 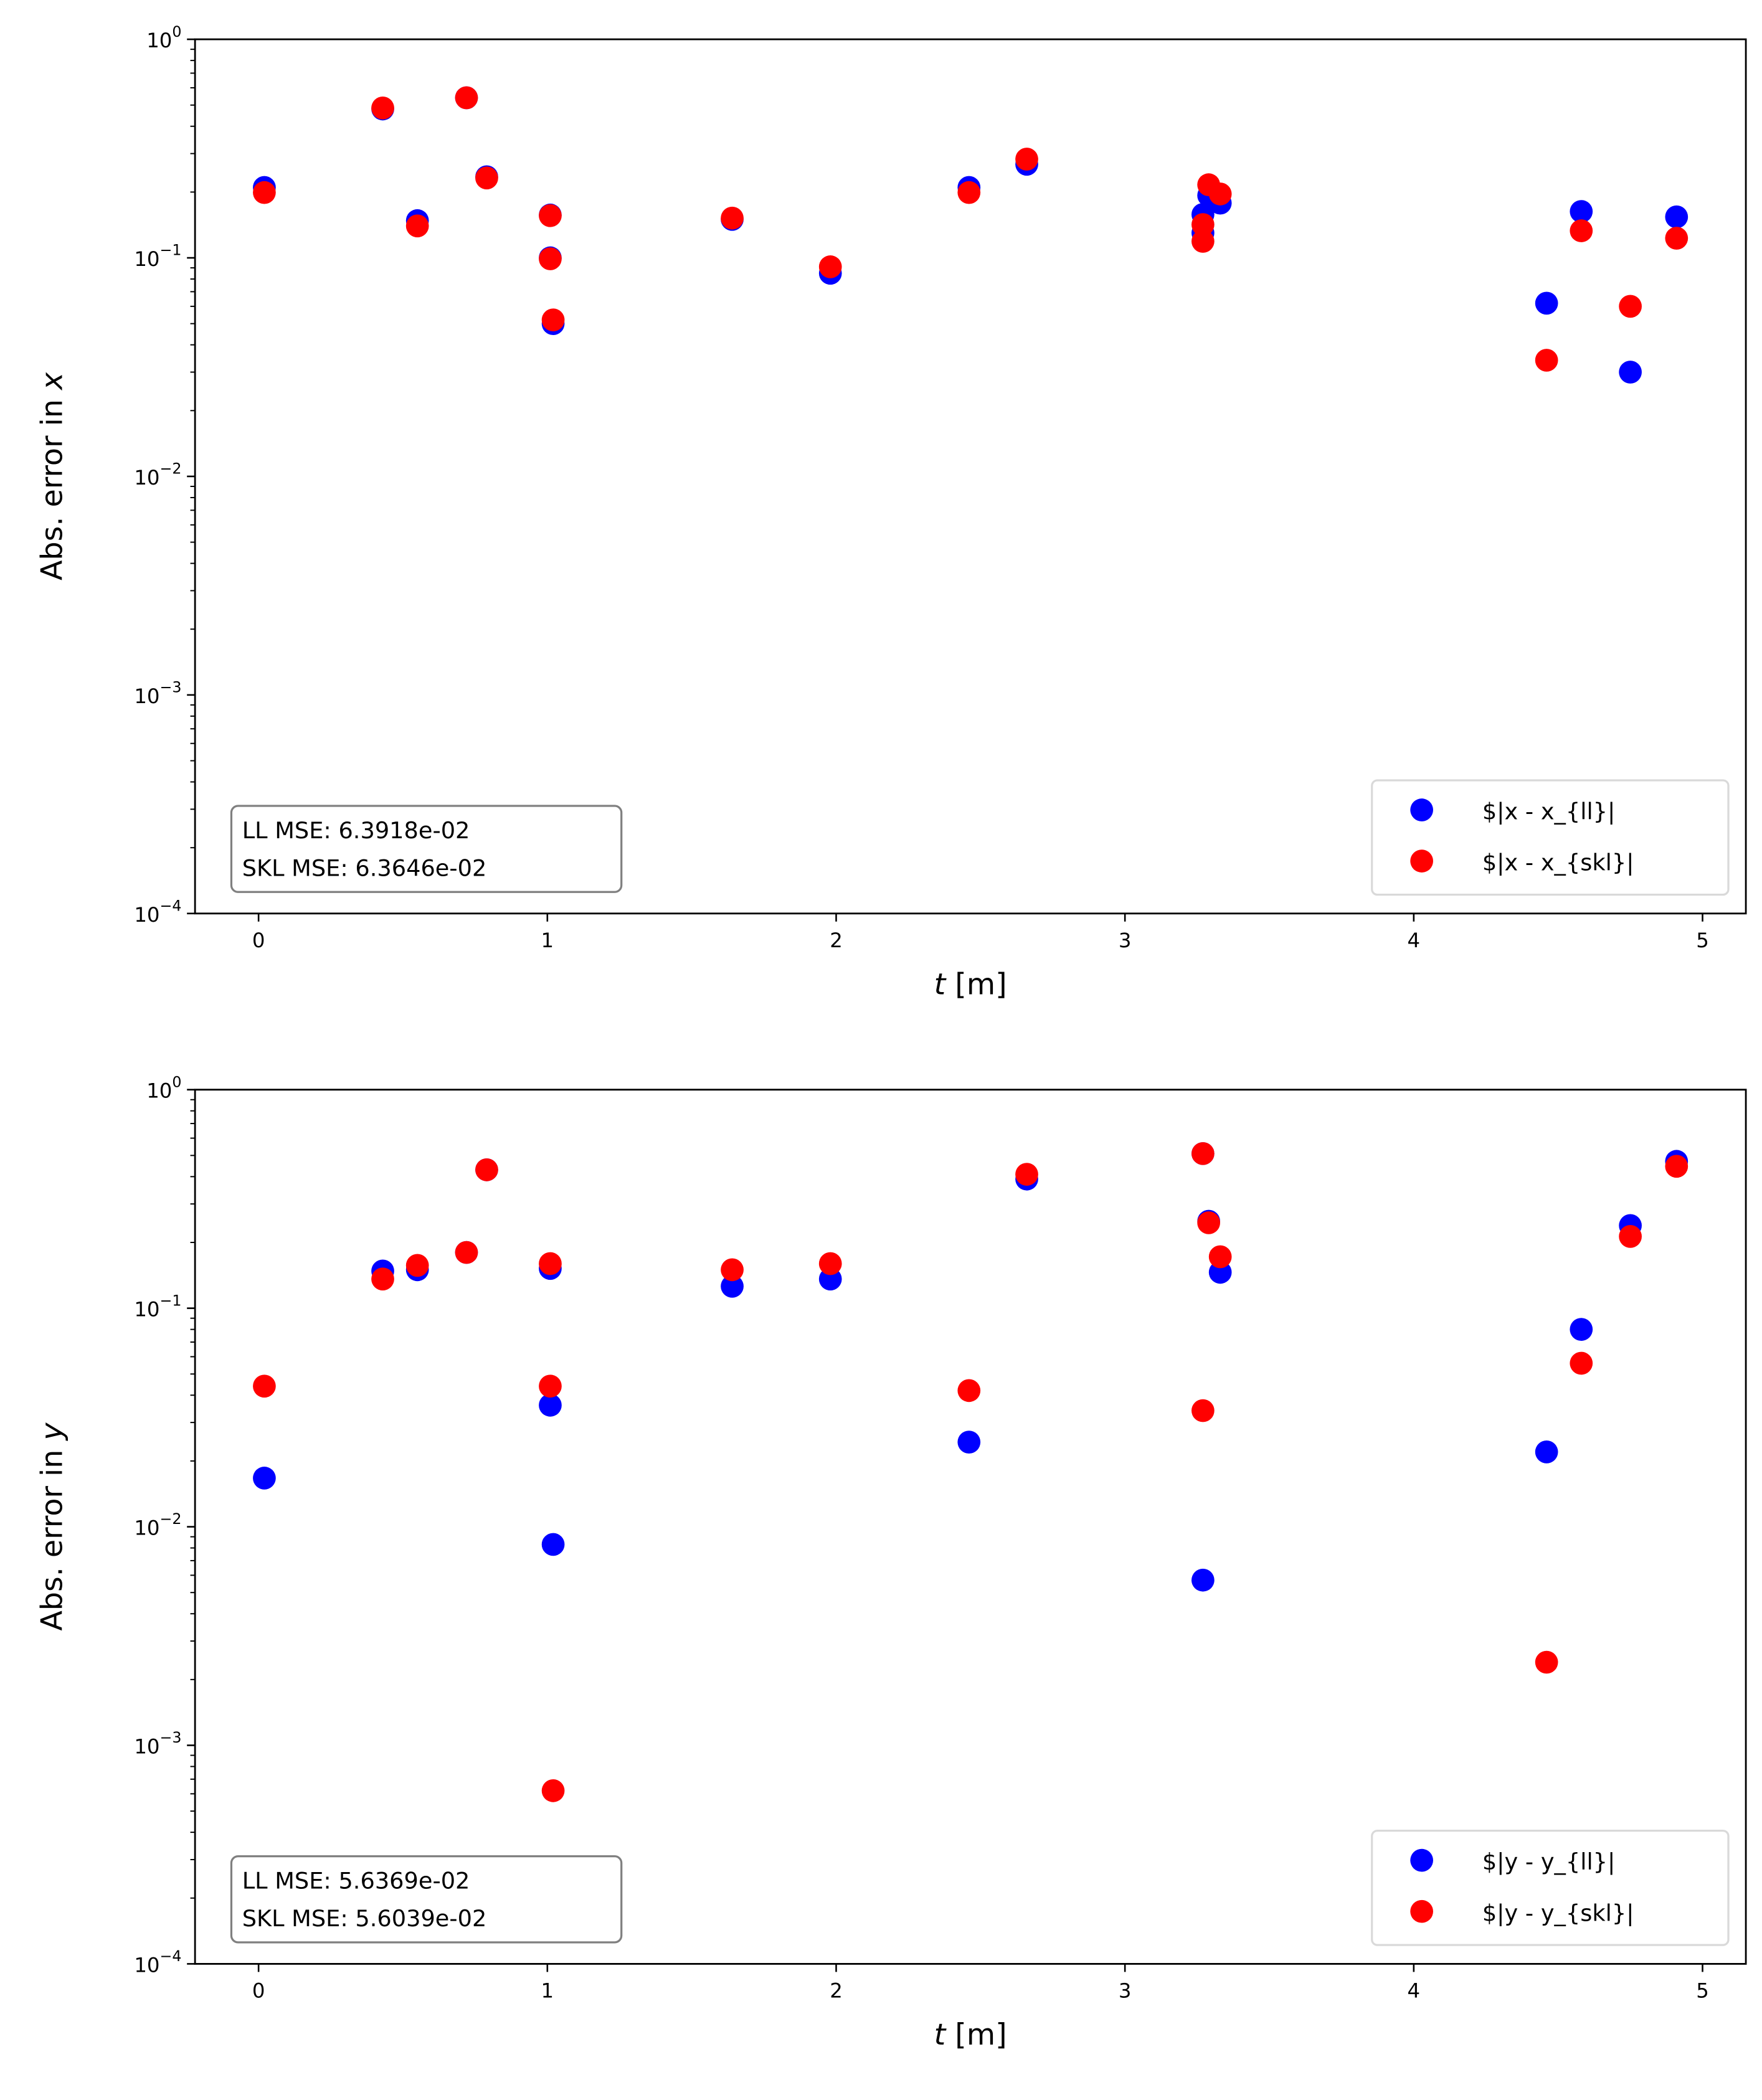 I want to click on legend-label: $|y - y_{ll}|, so click(x=1549, y=1862).